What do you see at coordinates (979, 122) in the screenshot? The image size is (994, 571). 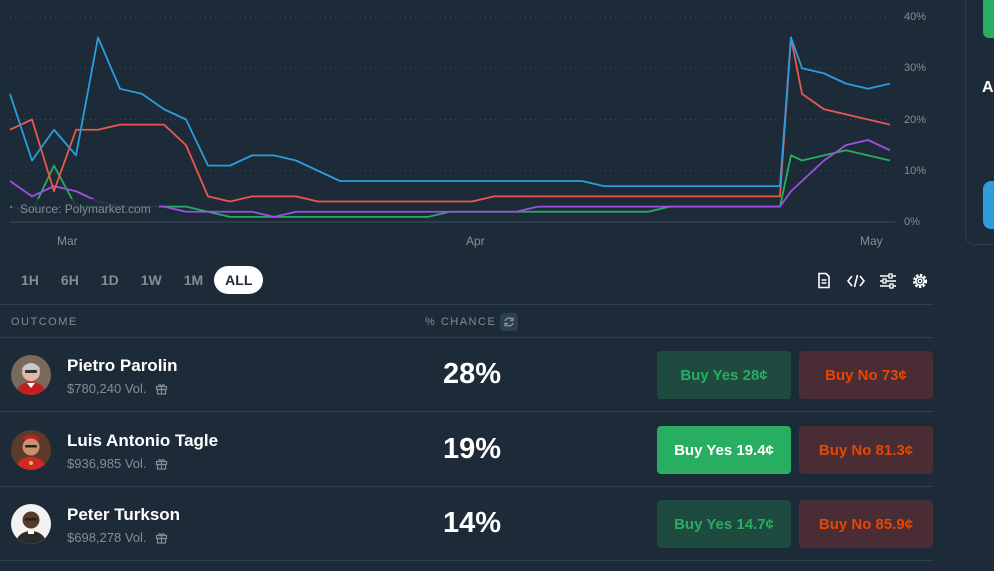 I see `trade-panel` at bounding box center [979, 122].